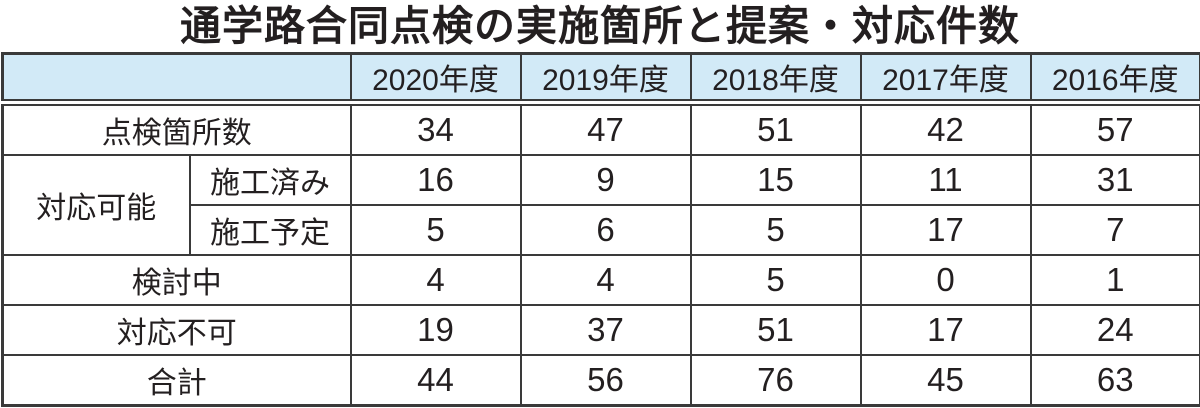 The width and height of the screenshot is (1200, 408). Describe the element at coordinates (435, 79) in the screenshot. I see `column-header-2020: 2020年度` at that location.